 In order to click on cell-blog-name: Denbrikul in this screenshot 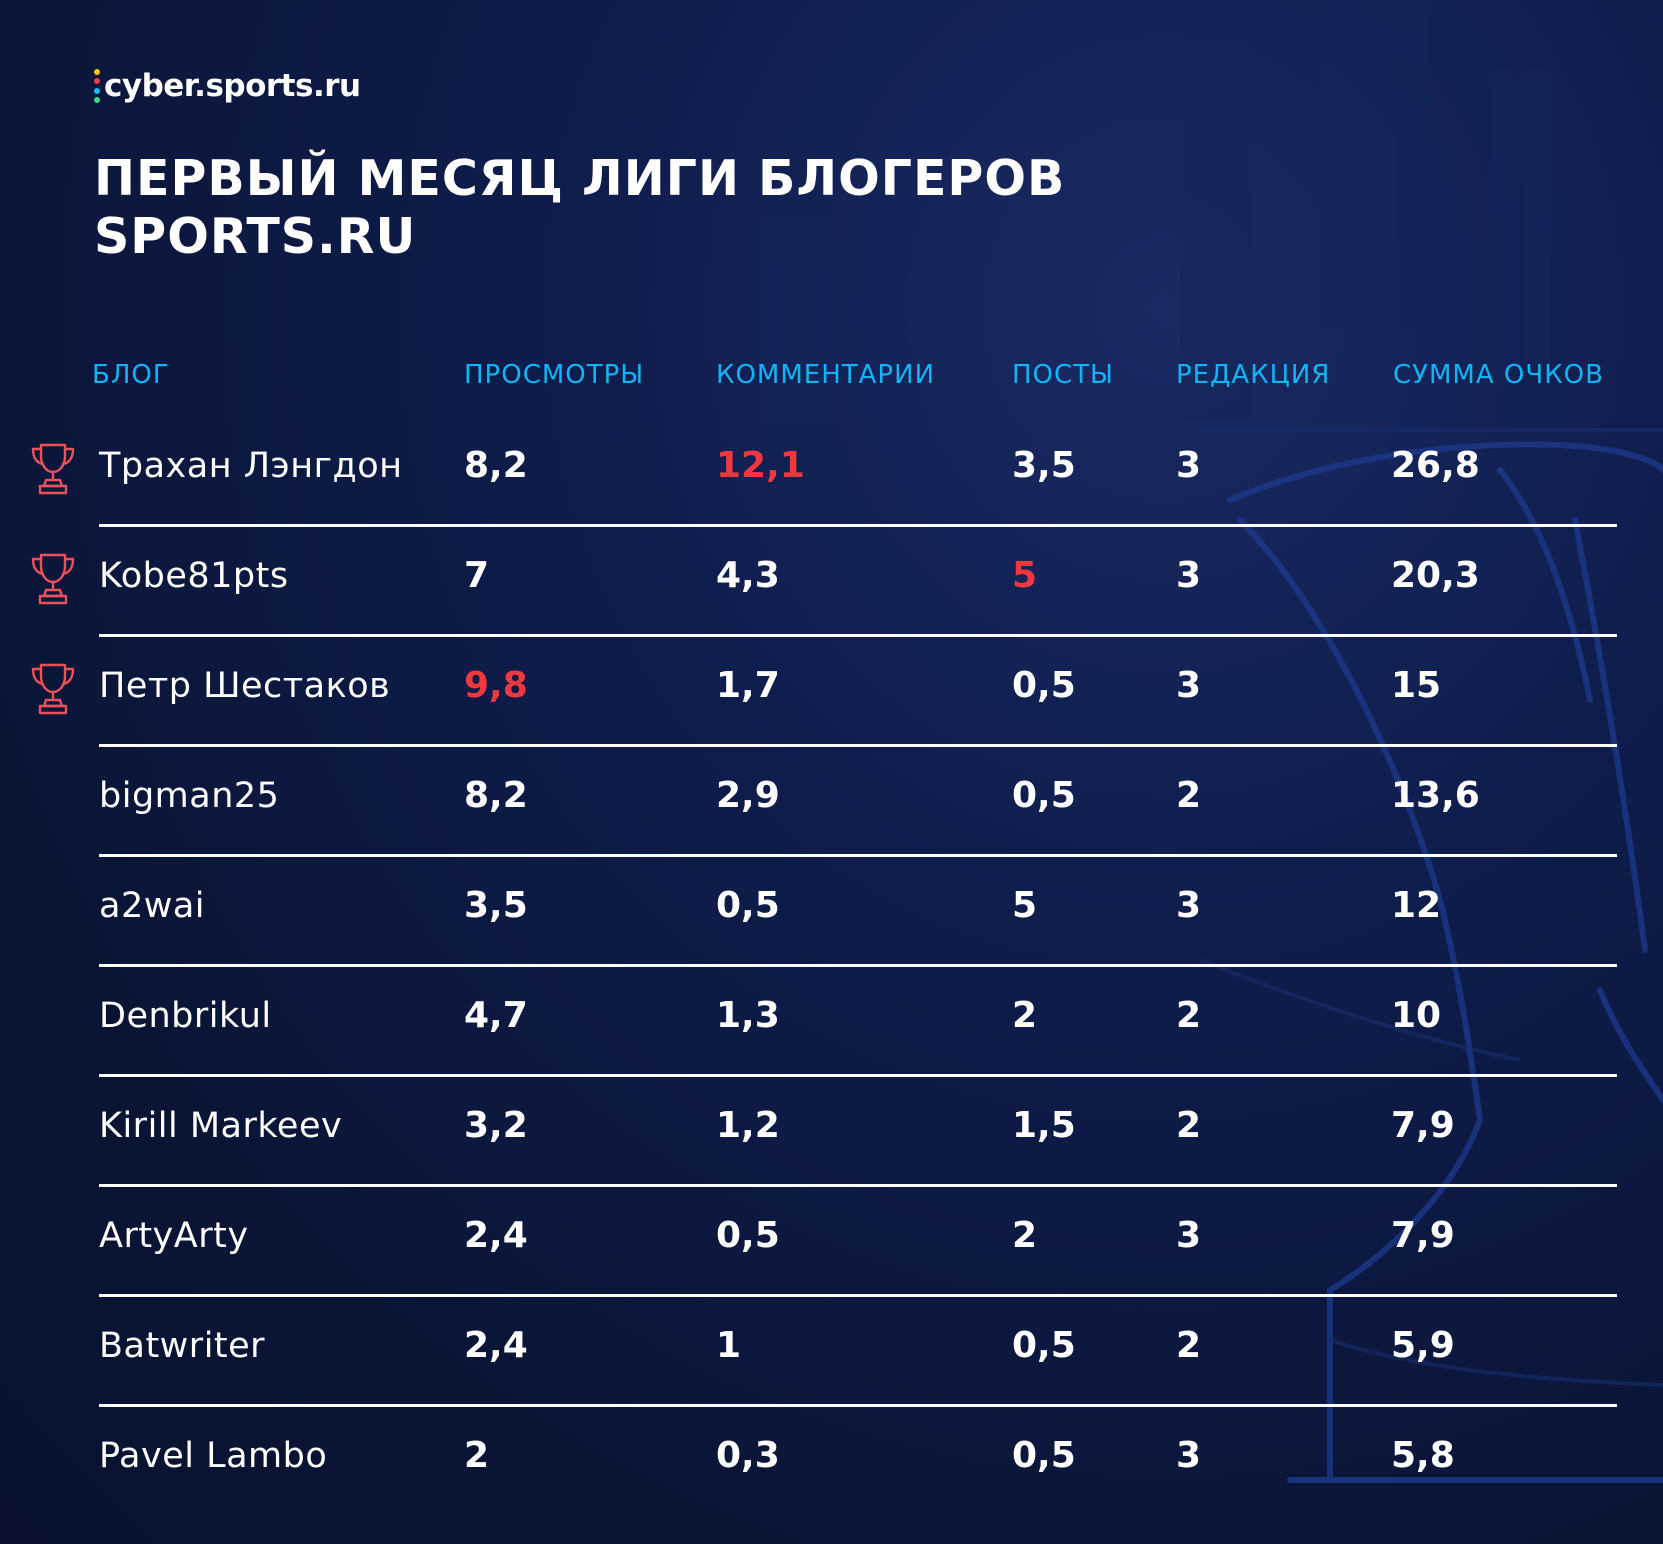, I will do `click(185, 1016)`.